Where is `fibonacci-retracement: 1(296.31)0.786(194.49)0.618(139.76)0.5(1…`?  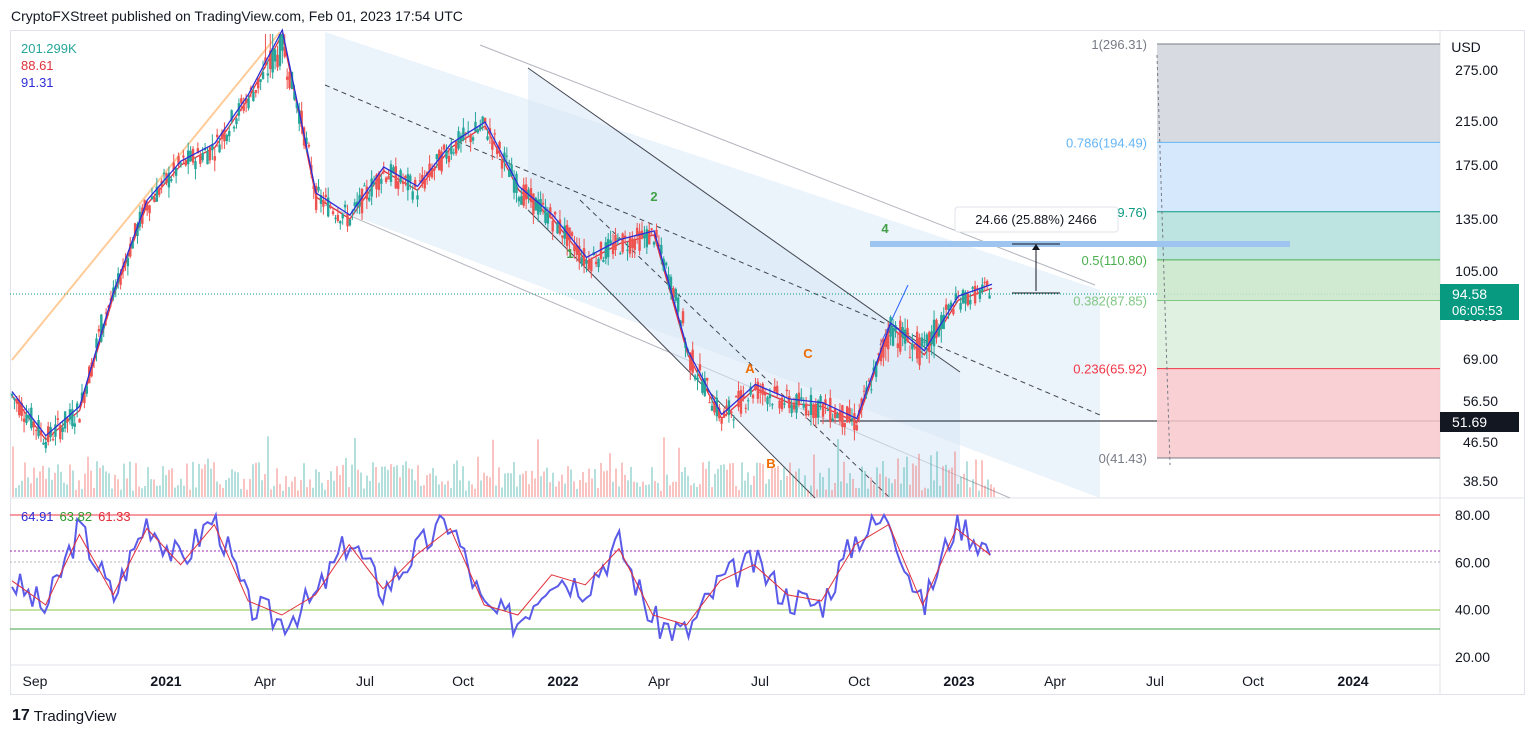 fibonacci-retracement: 1(296.31)0.786(194.49)0.618(139.76)0.5(1… is located at coordinates (1253, 251).